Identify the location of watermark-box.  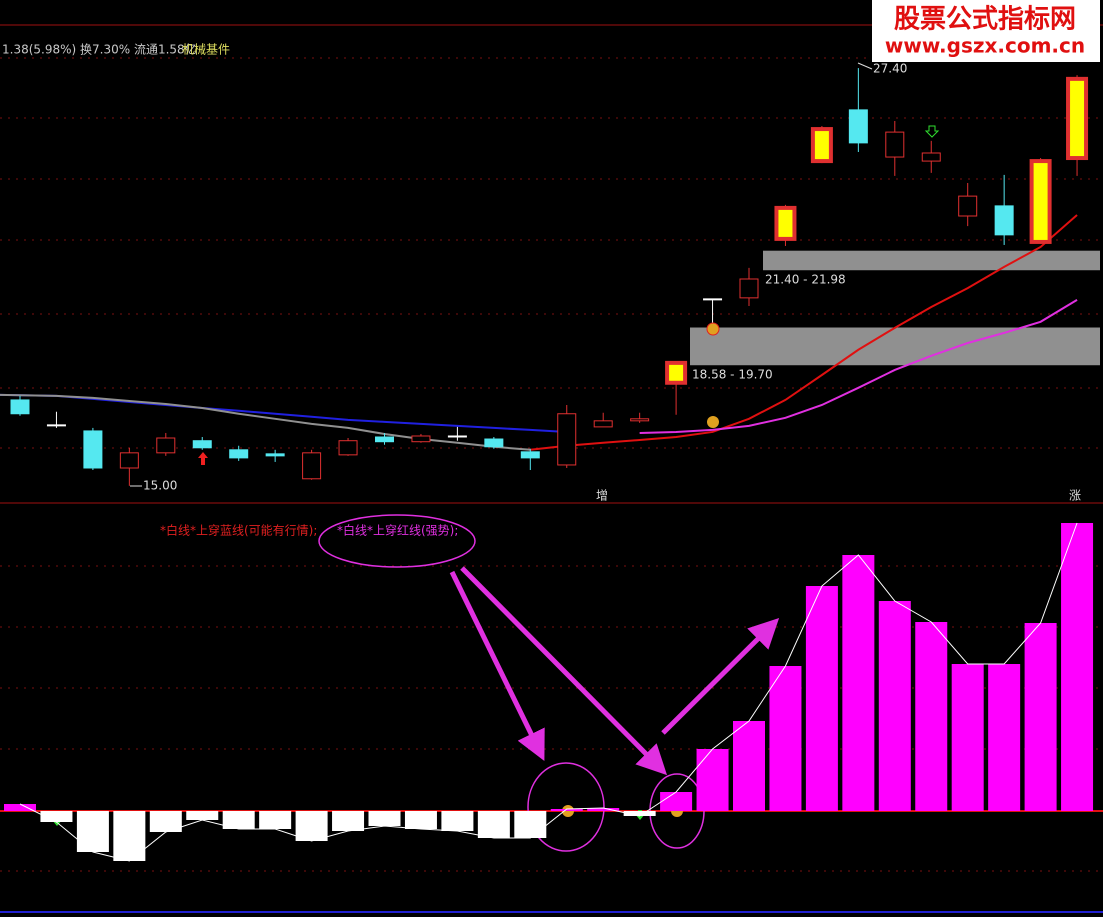
(986, 31).